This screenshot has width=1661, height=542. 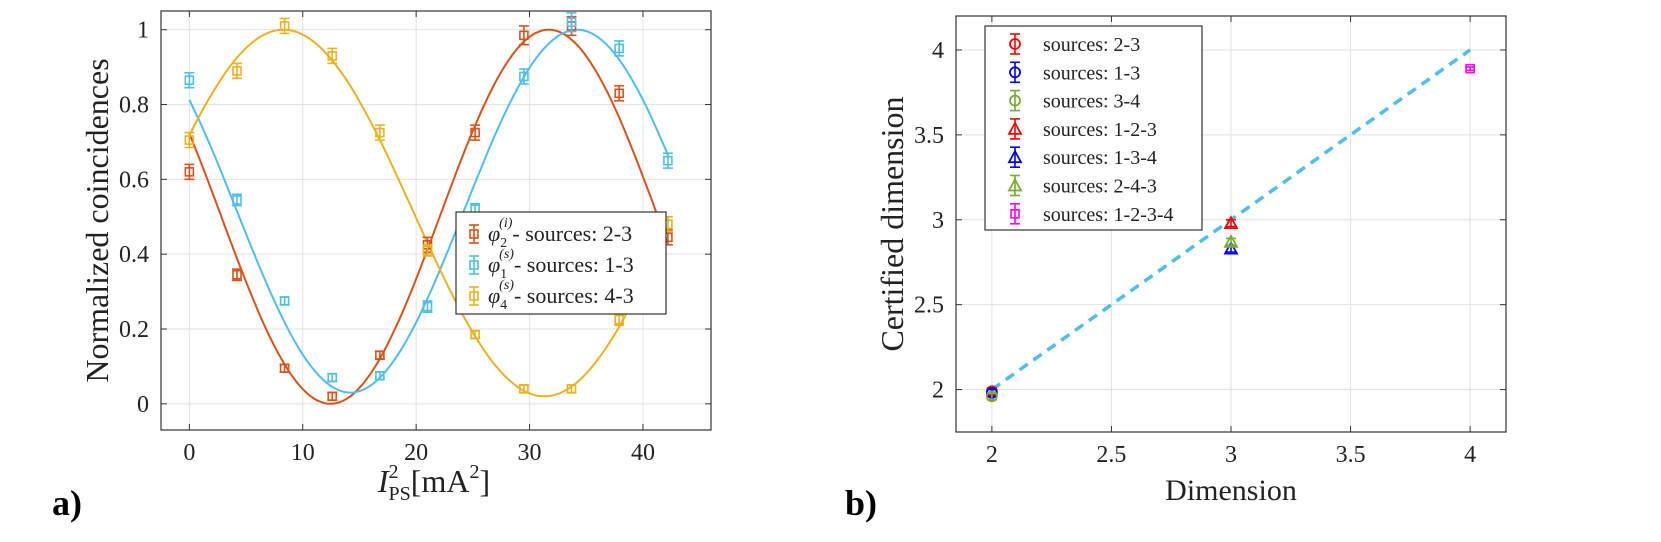 What do you see at coordinates (189, 453) in the screenshot?
I see `x-tick-label: 0` at bounding box center [189, 453].